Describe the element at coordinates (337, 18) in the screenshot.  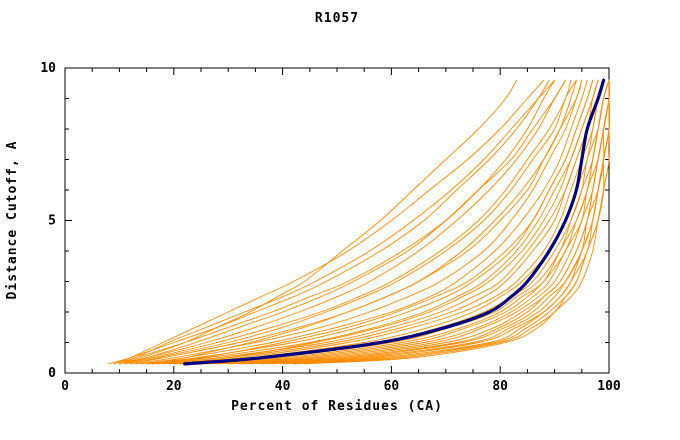
I see `chart-title: R1057` at that location.